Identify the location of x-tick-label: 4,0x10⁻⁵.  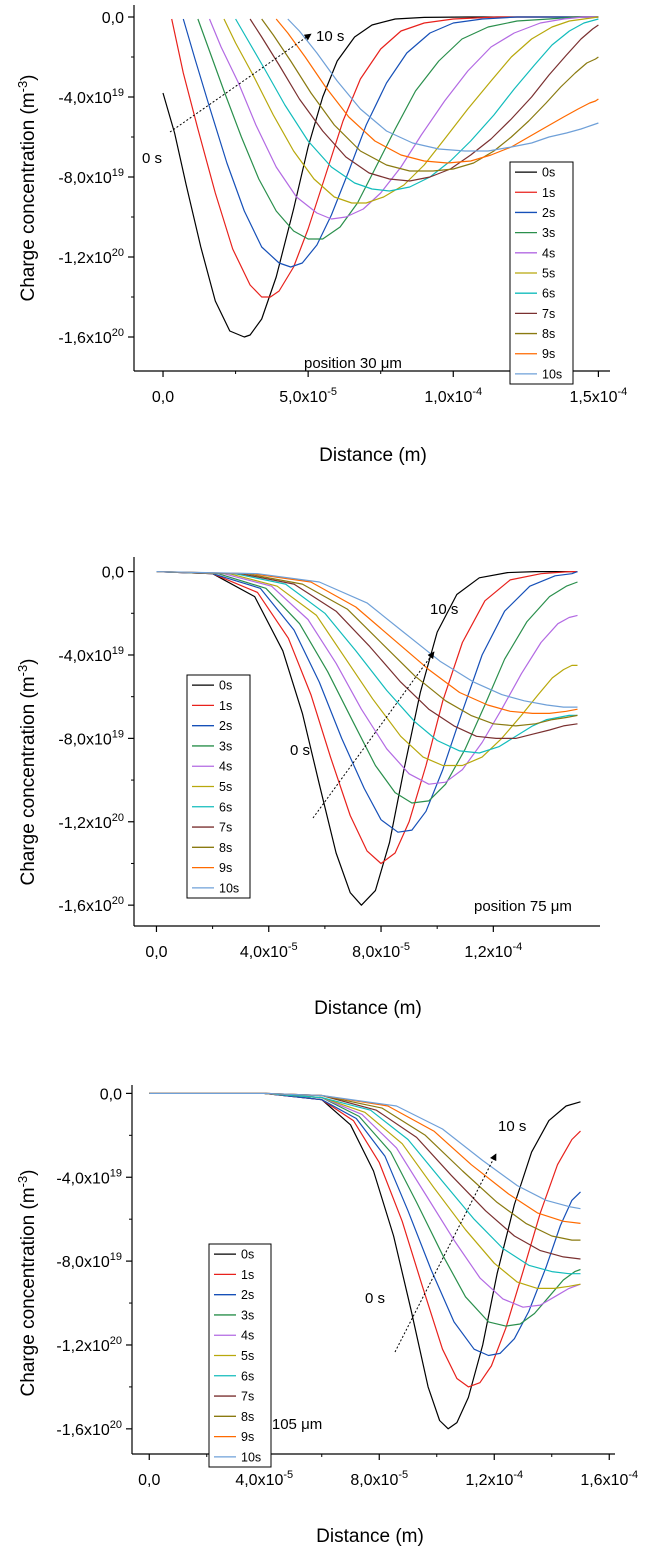
(264, 1479).